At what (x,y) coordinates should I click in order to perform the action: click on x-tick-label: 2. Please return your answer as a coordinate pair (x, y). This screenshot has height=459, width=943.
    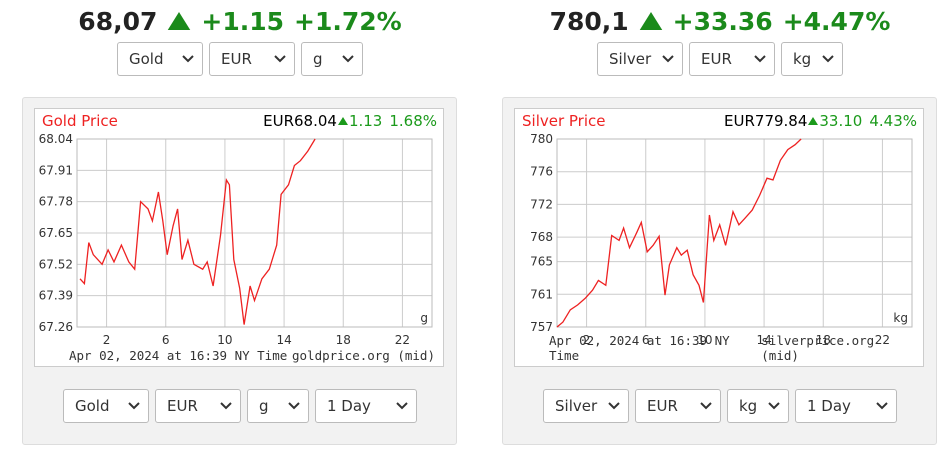
    Looking at the image, I should click on (107, 340).